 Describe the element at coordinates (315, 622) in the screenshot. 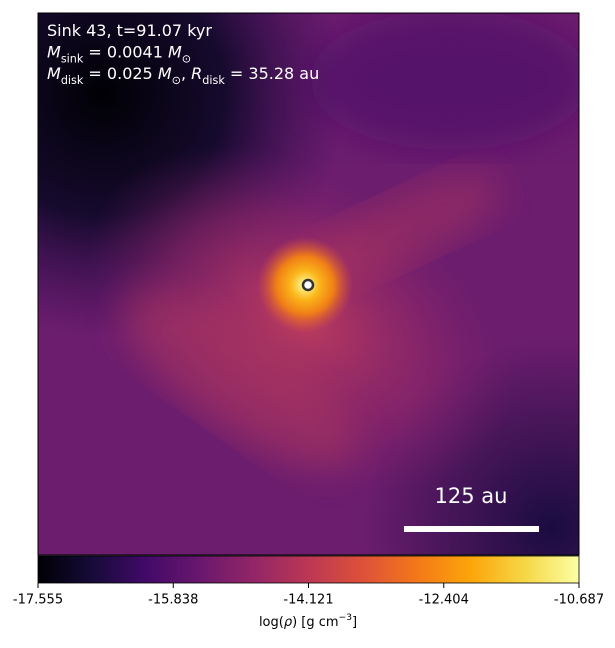

I see `text-segment: ) [g cm` at that location.